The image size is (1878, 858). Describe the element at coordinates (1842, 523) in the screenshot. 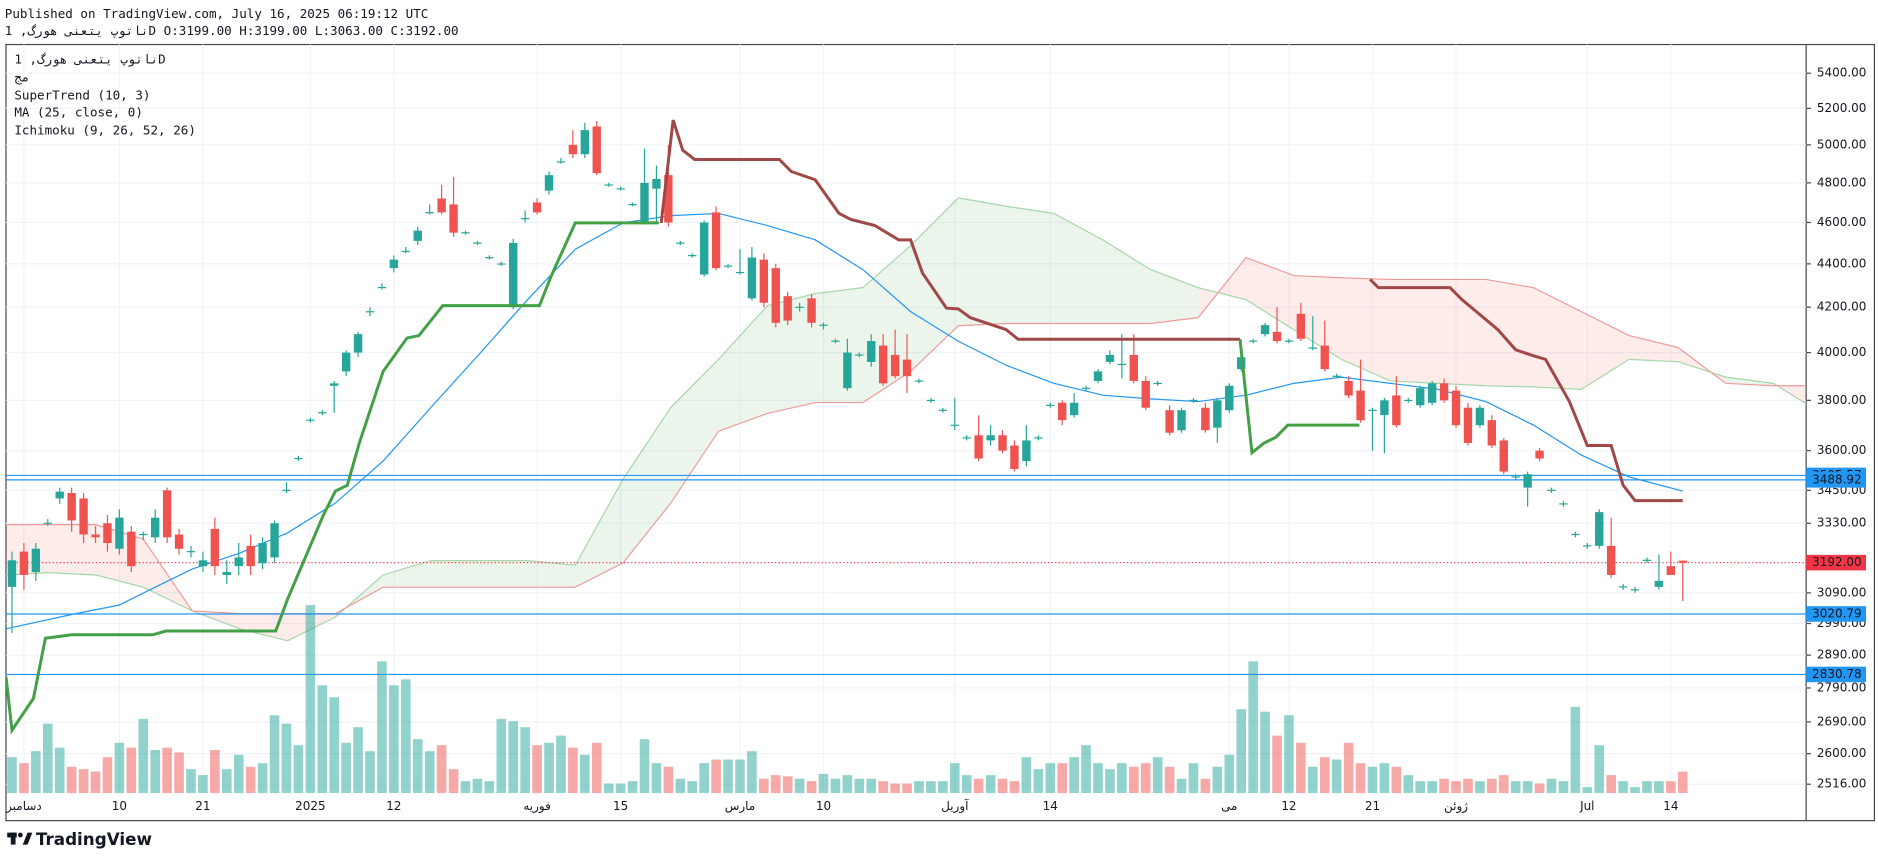

I see `y-tick-label: 3330.00` at that location.